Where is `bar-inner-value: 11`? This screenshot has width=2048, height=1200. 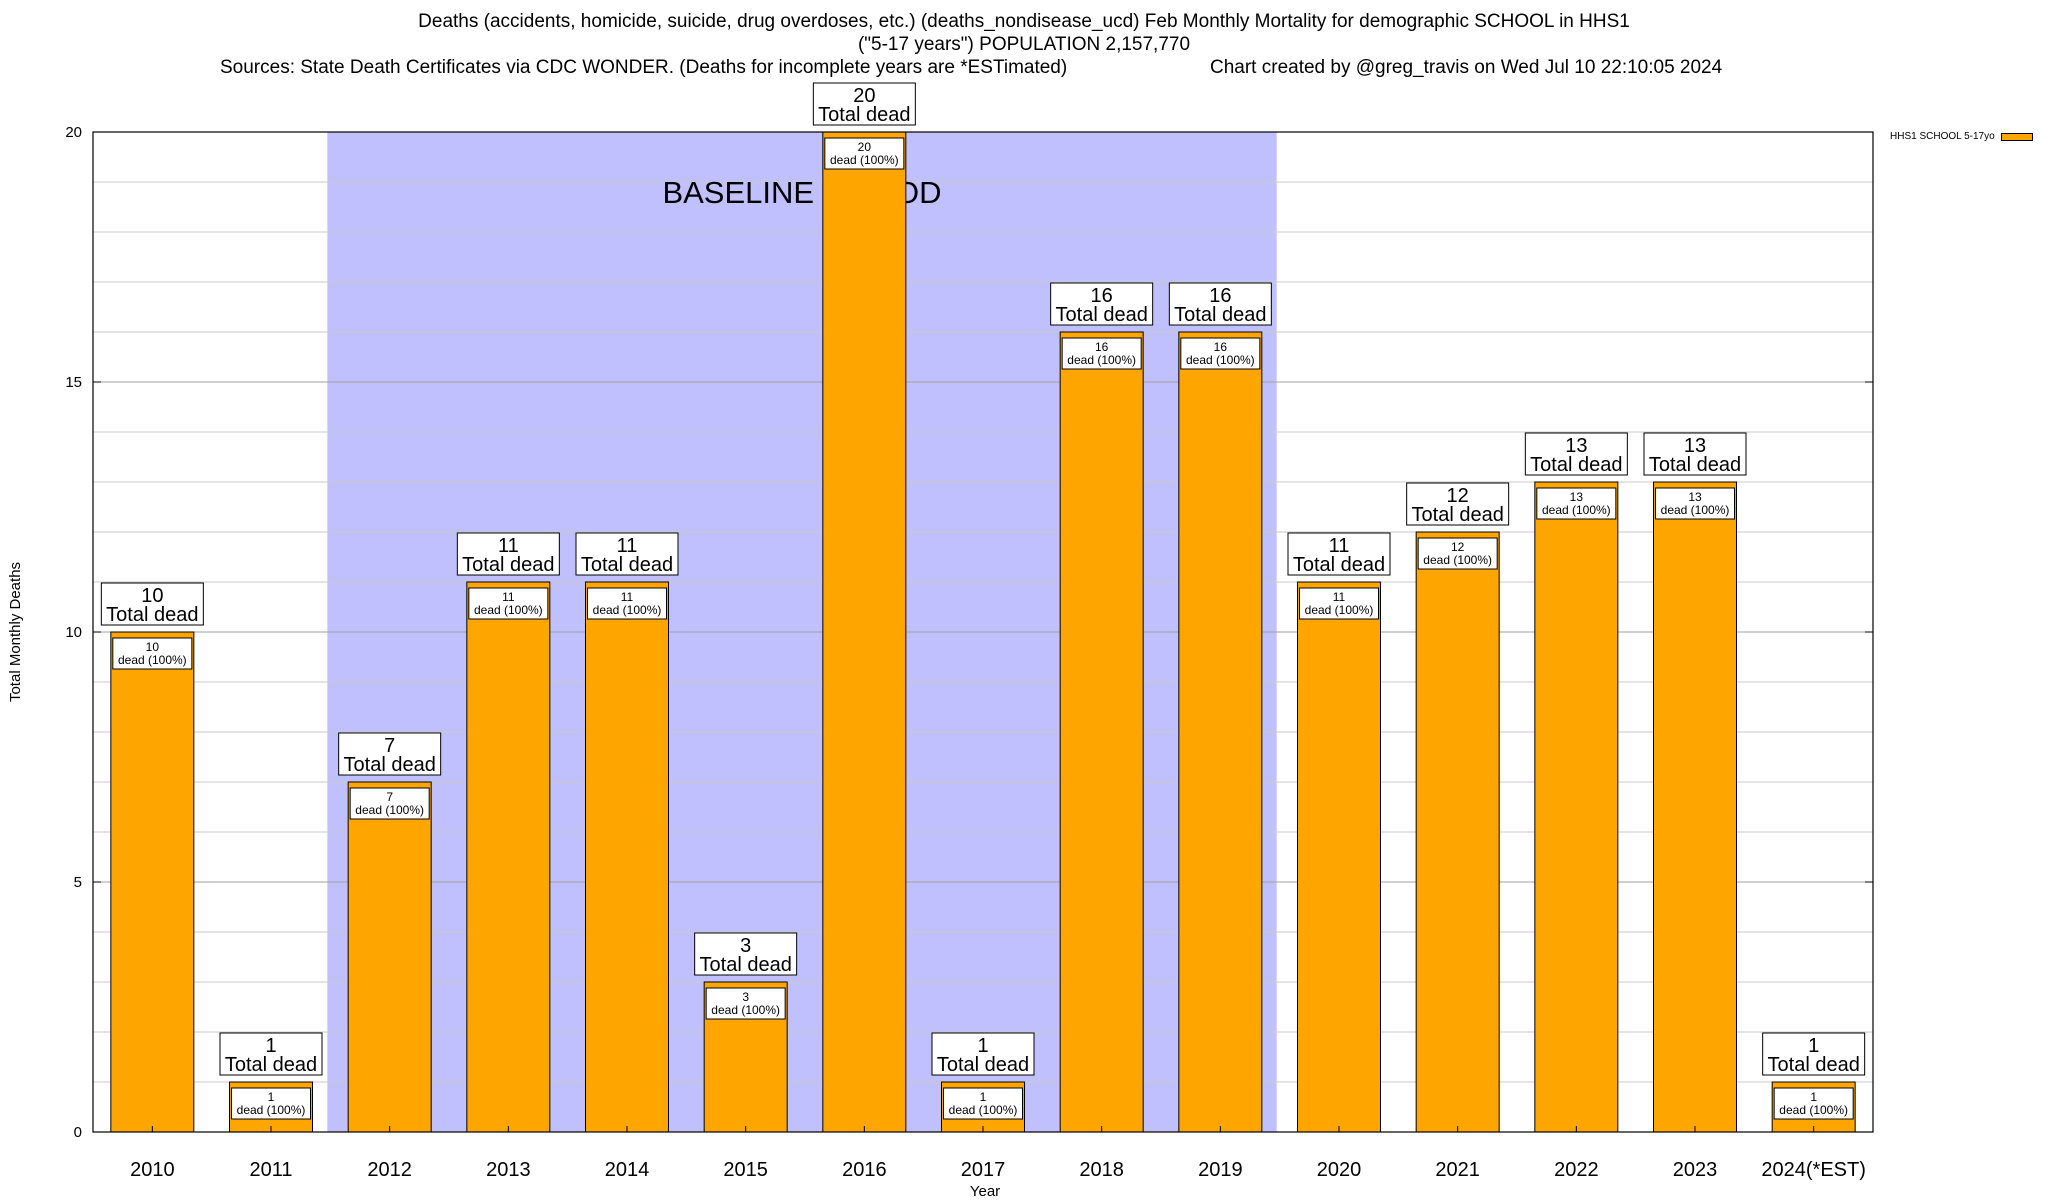 bar-inner-value: 11 is located at coordinates (1339, 597).